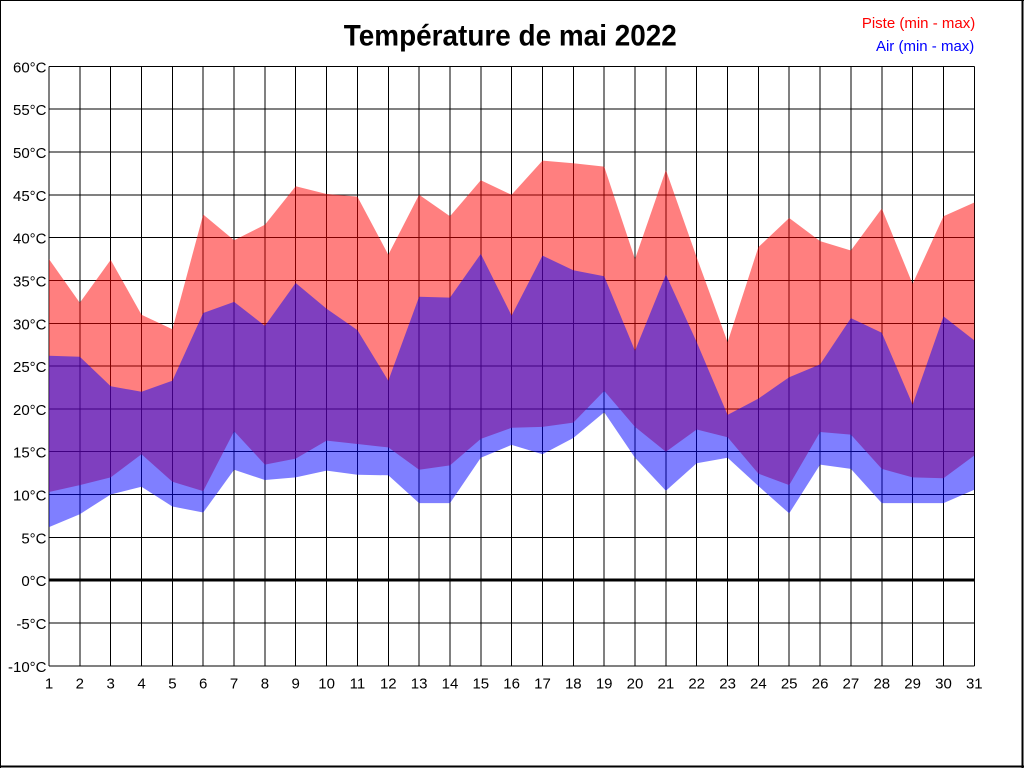 This screenshot has width=1024, height=768. I want to click on svg-text: 14, so click(450, 684).